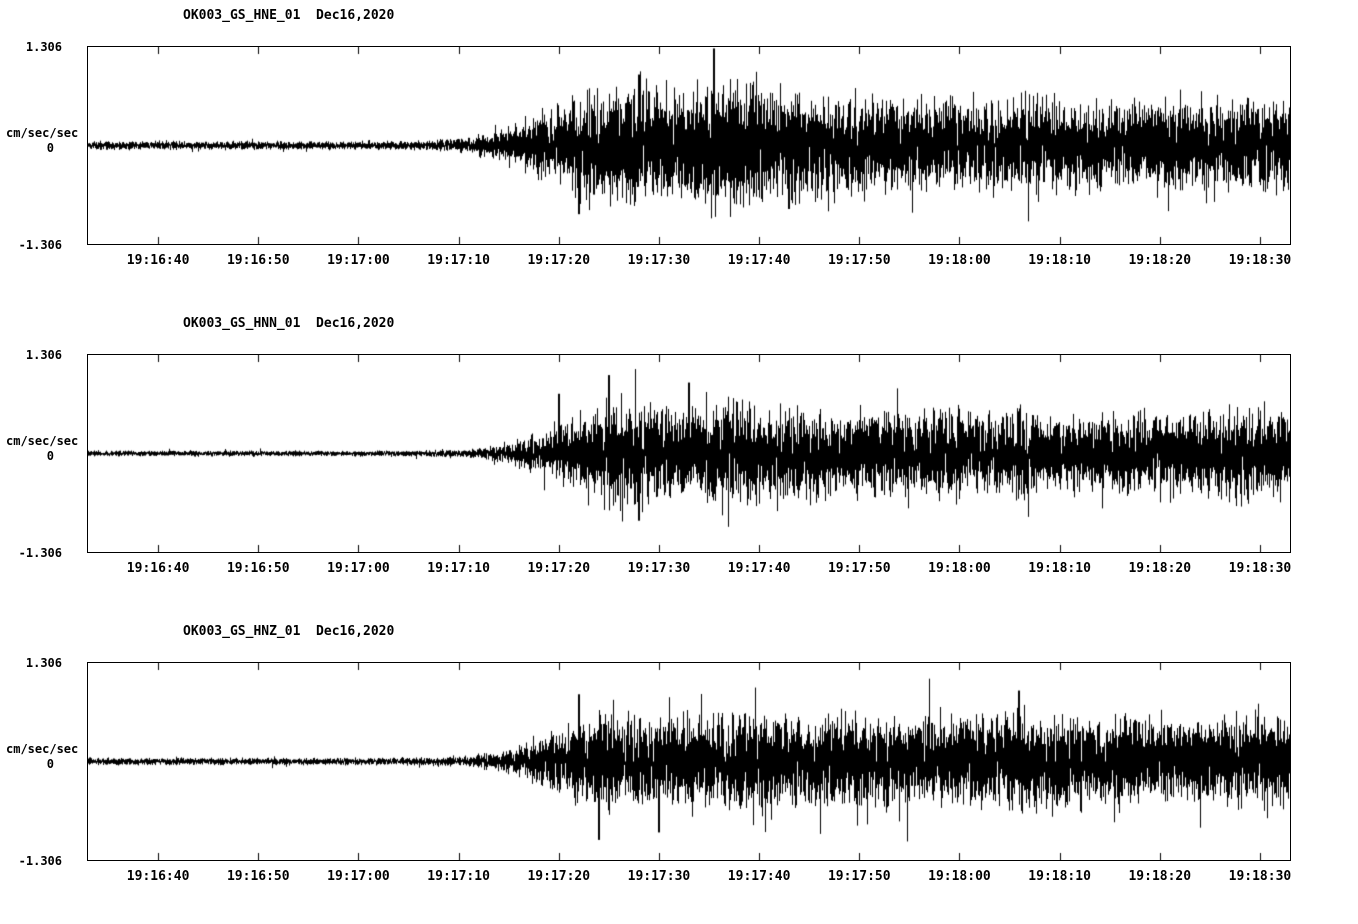 The image size is (1358, 924). What do you see at coordinates (289, 15) in the screenshot?
I see `panel-title: OK003_GS_HNE_01 Dec16,2020` at bounding box center [289, 15].